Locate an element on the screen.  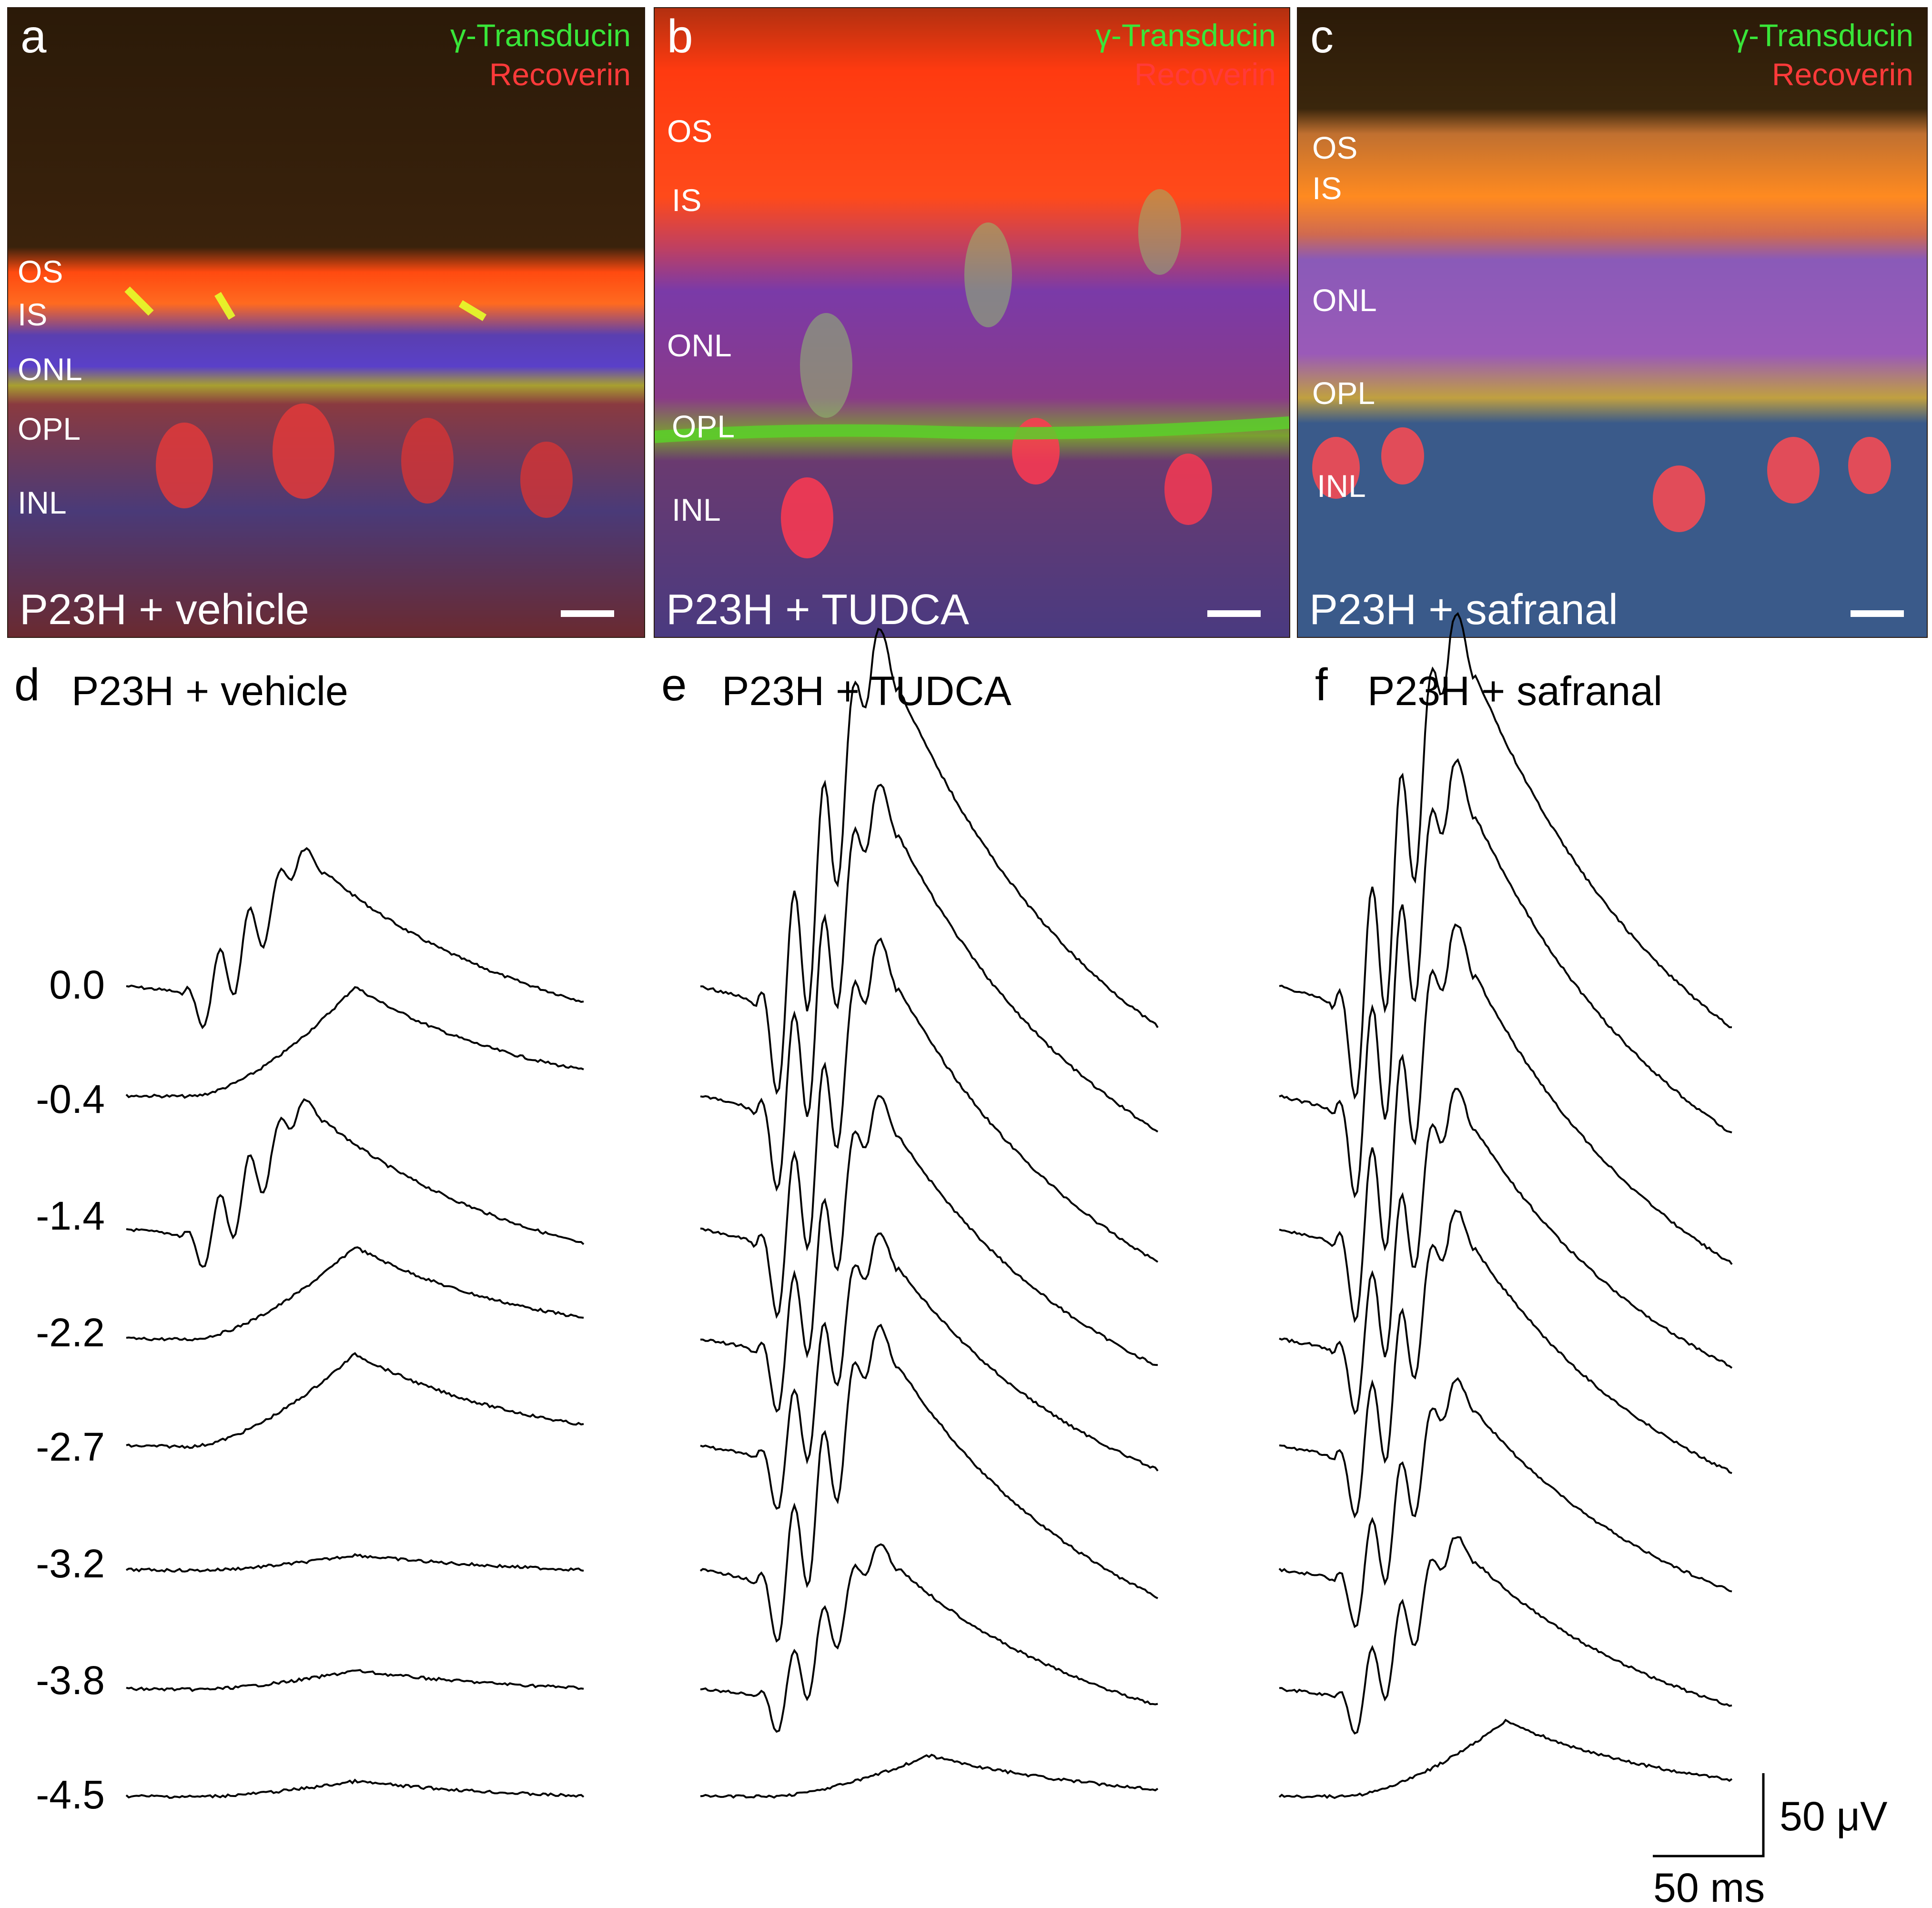
scale-bar-c is located at coordinates (1877, 613).